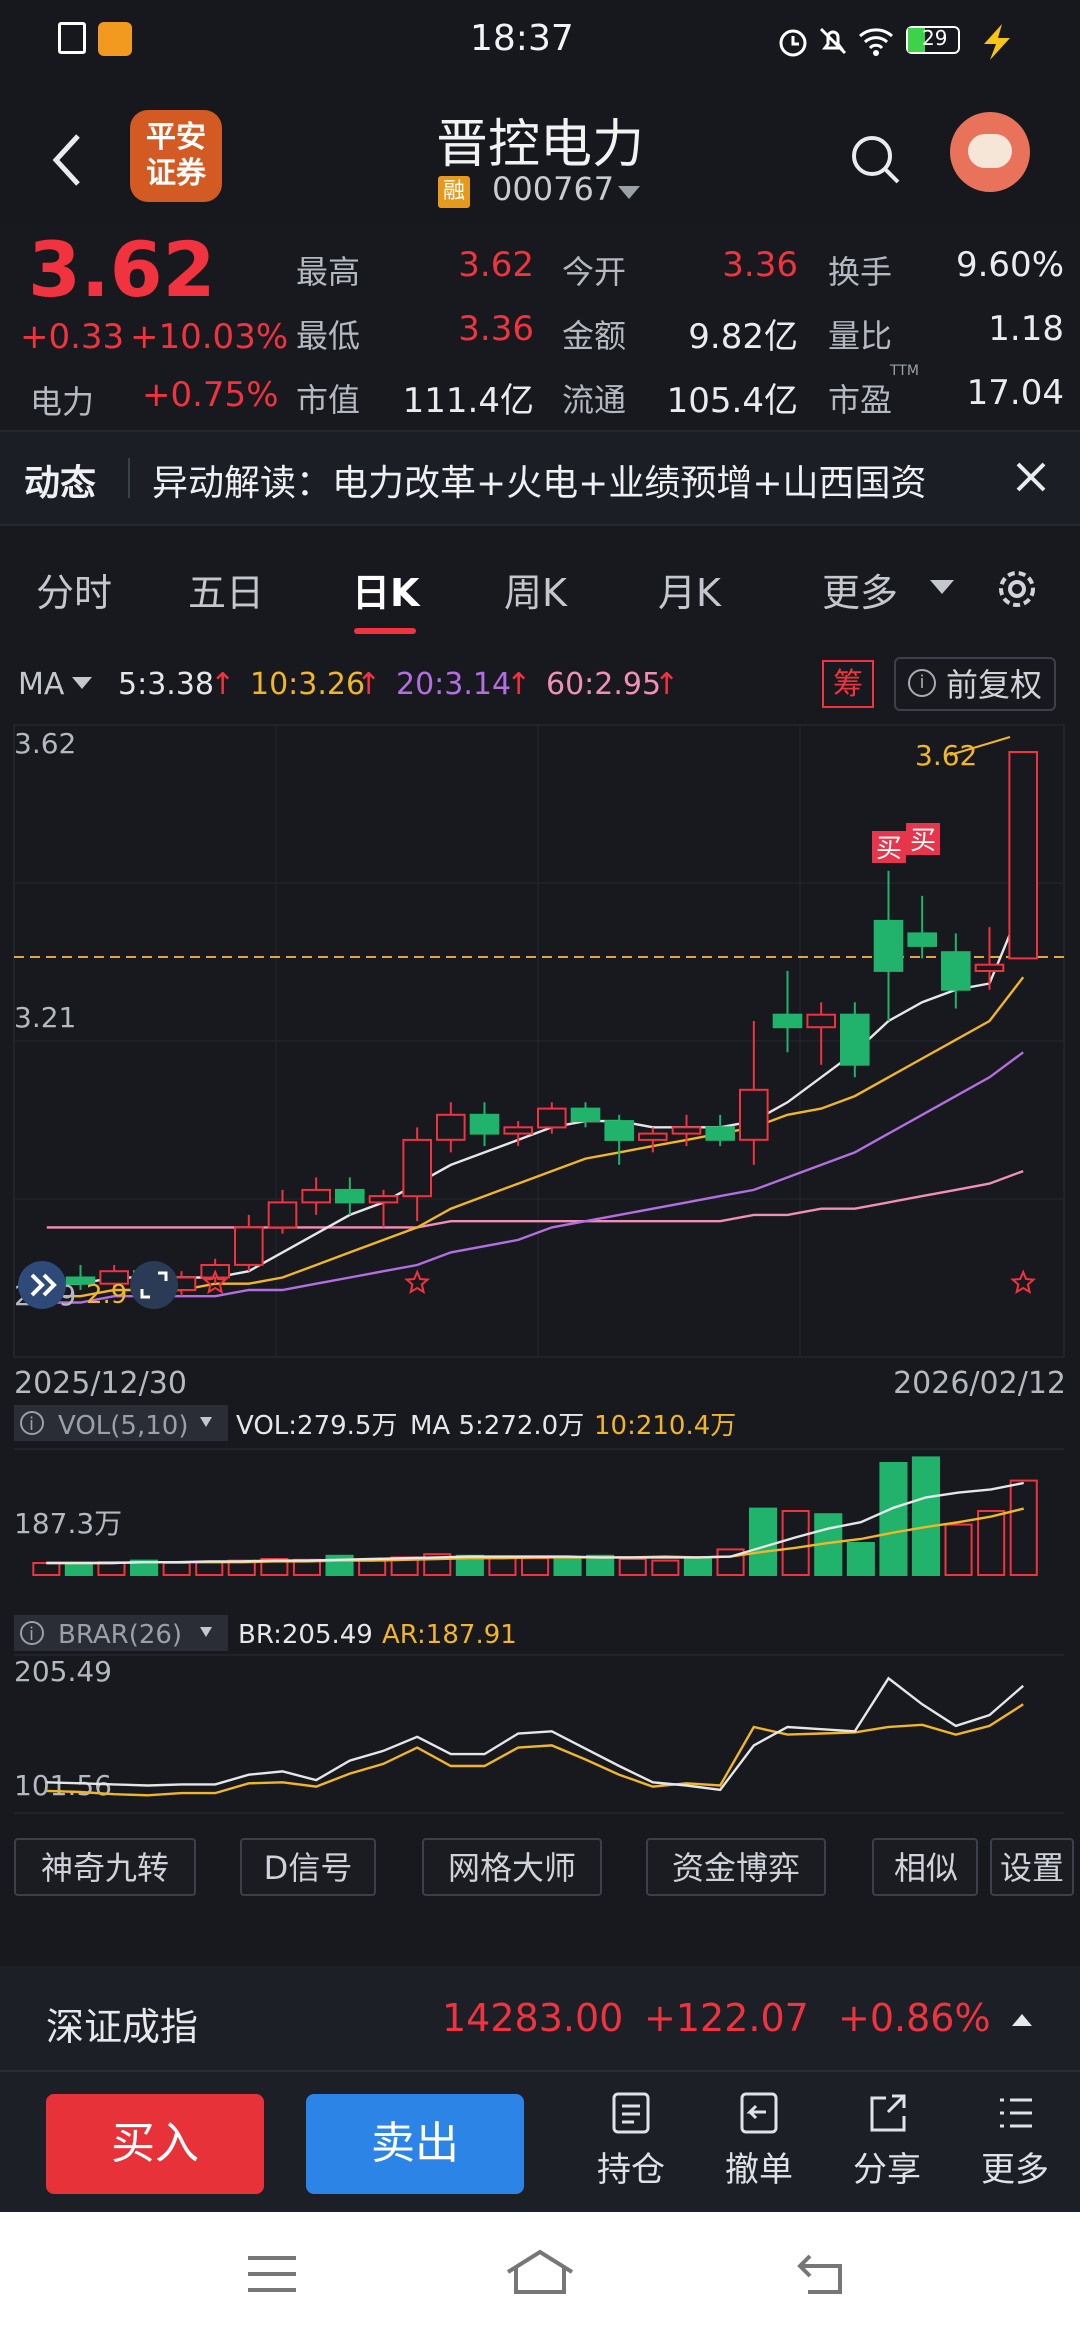 Image resolution: width=1080 pixels, height=2340 pixels. What do you see at coordinates (386, 593) in the screenshot?
I see `tab-daily-k: 日K` at bounding box center [386, 593].